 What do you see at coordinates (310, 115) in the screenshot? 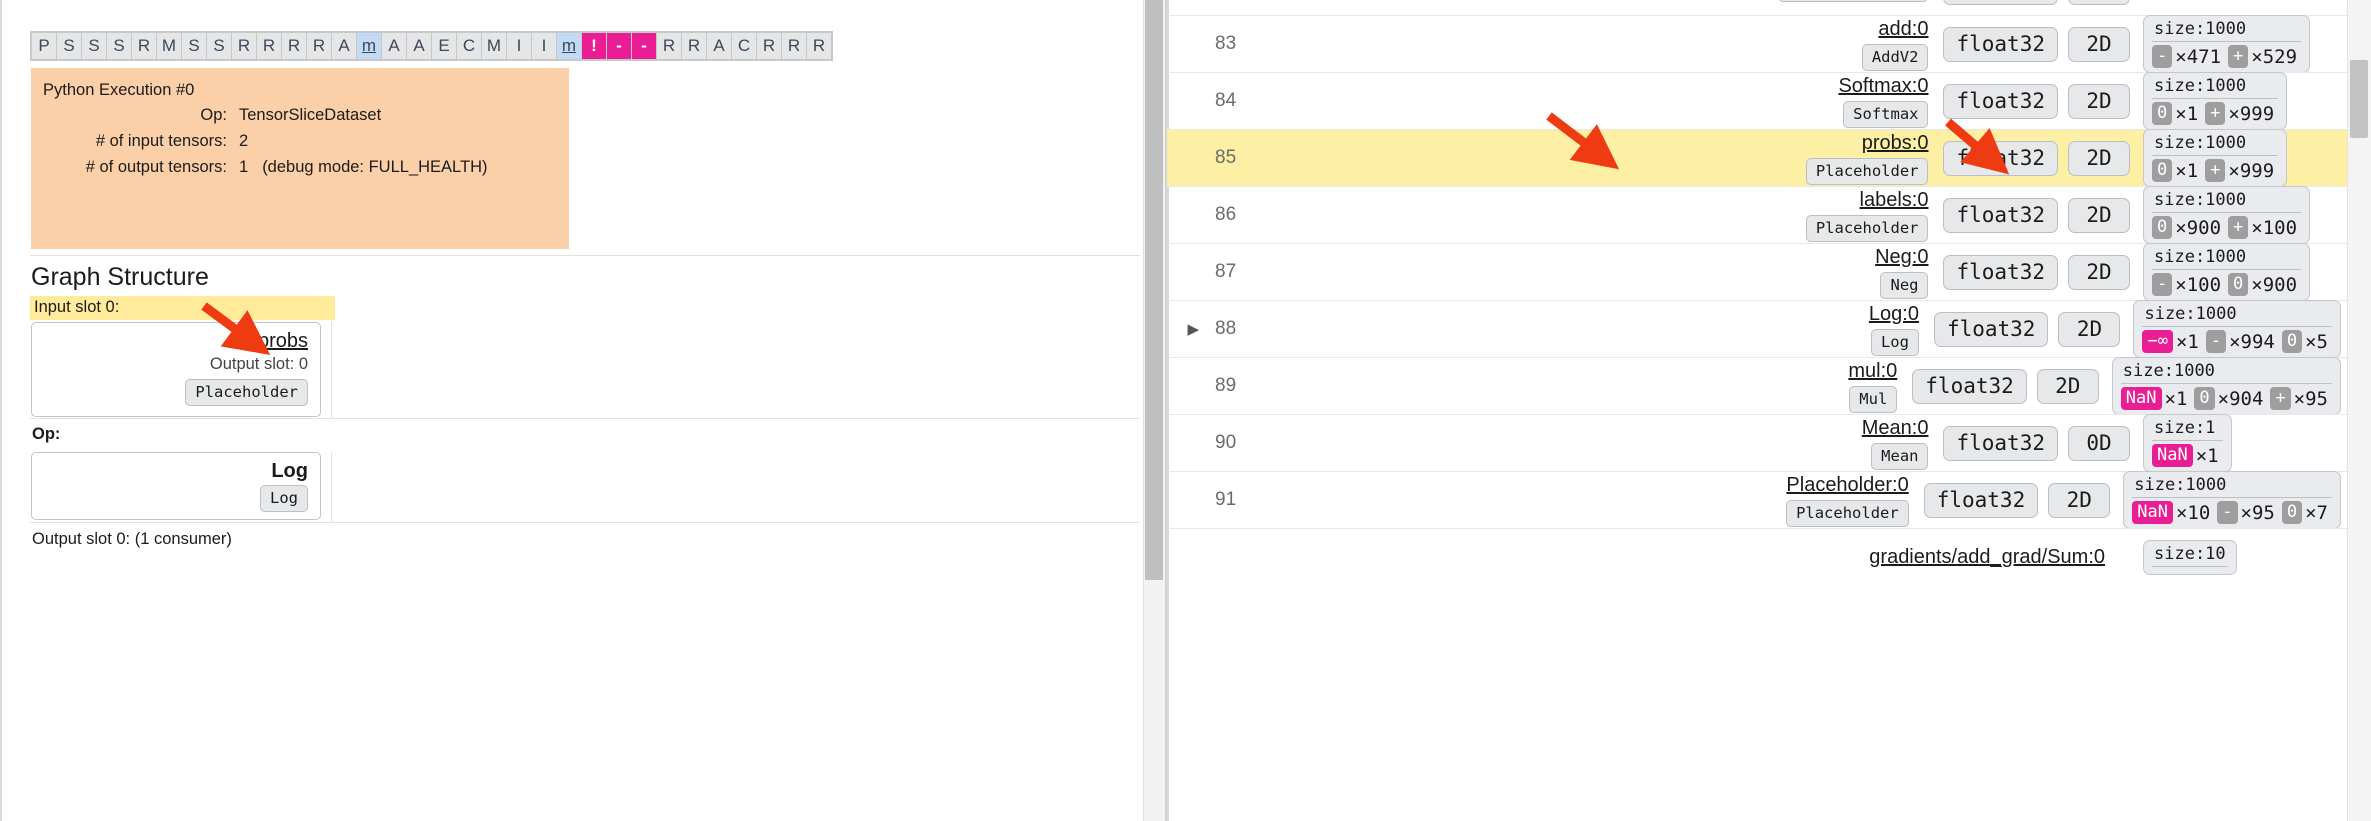
I see `execution-op-value: TensorSliceDataset` at bounding box center [310, 115].